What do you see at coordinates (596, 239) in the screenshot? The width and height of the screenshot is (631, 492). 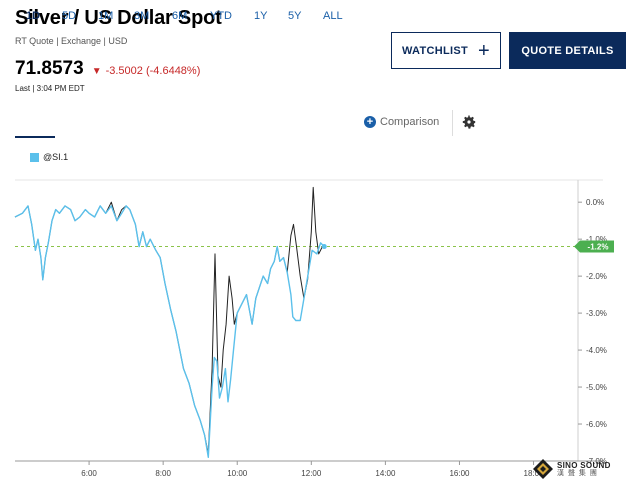 I see `y-tick-label: -1.0%` at bounding box center [596, 239].